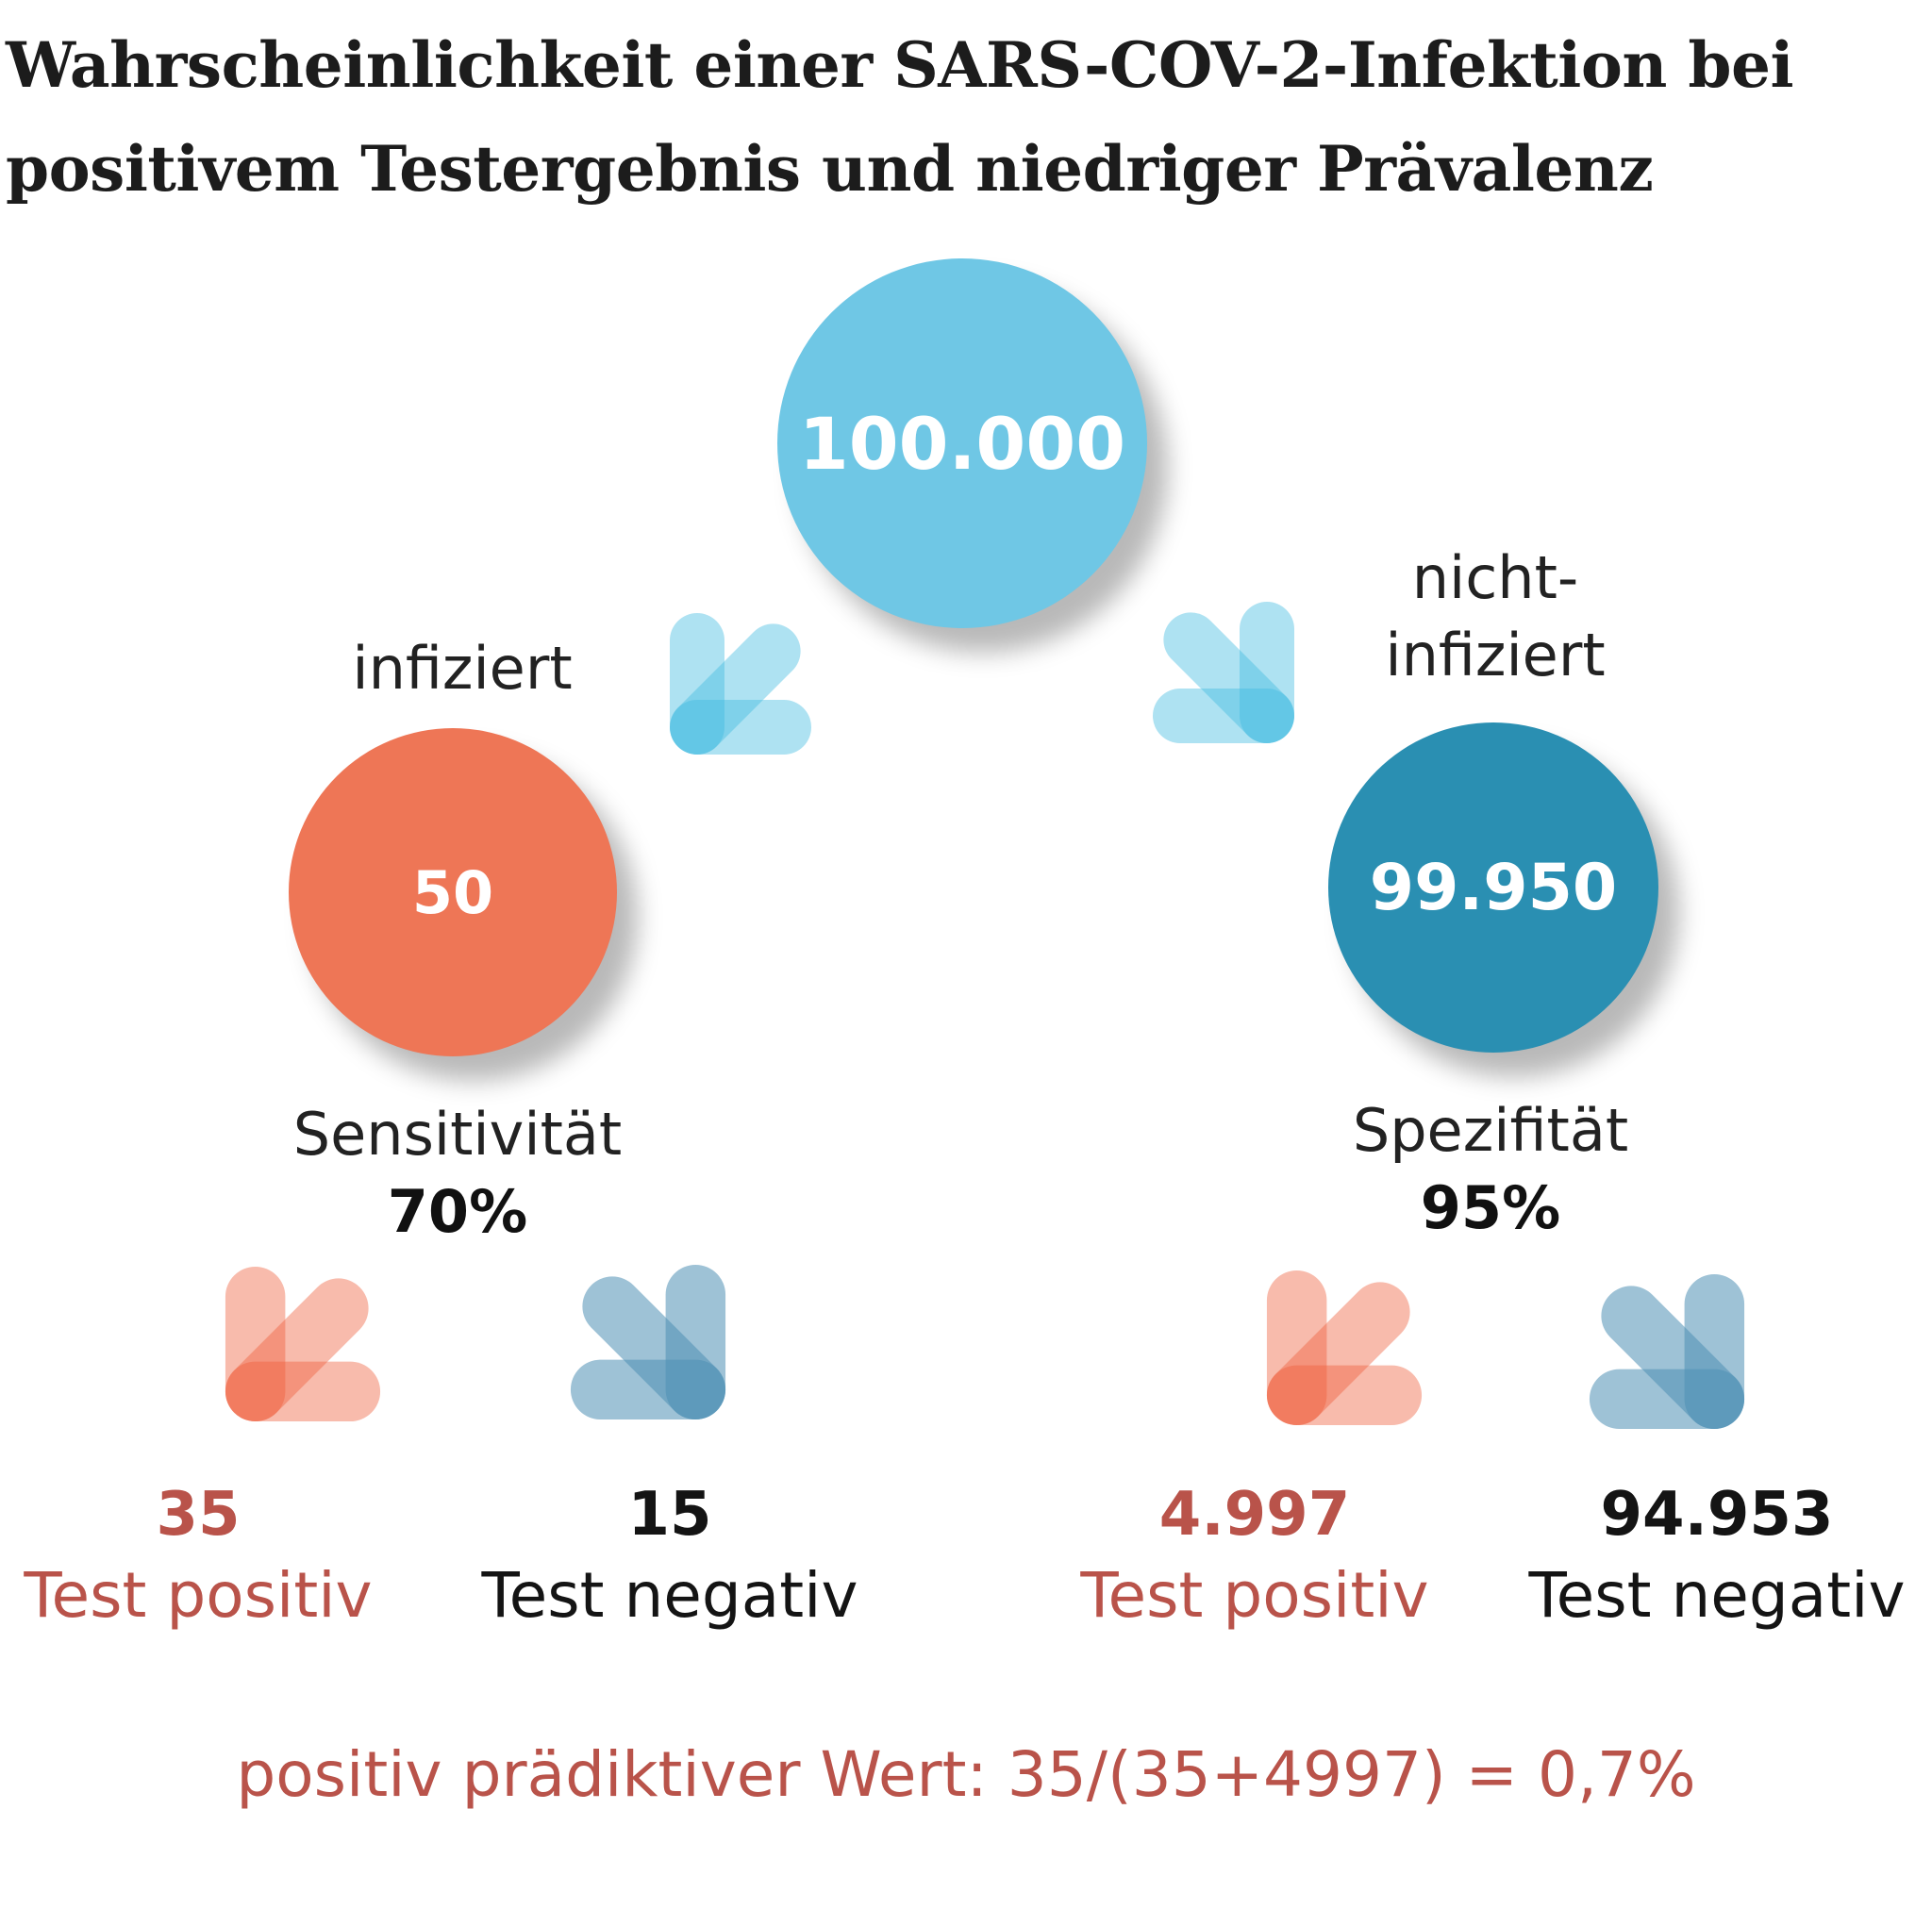 The image size is (1932, 1909). I want to click on infected-label: infiziert, so click(462, 668).